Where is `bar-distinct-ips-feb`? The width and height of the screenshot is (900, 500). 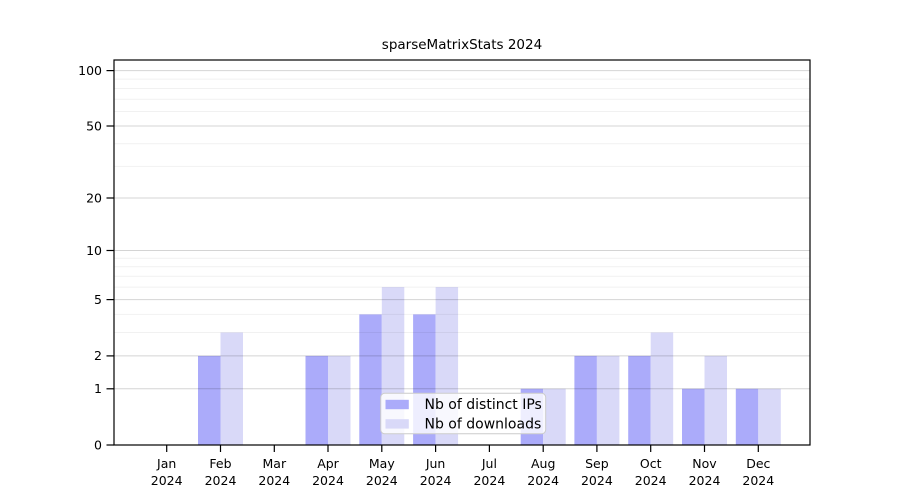 bar-distinct-ips-feb is located at coordinates (209, 400).